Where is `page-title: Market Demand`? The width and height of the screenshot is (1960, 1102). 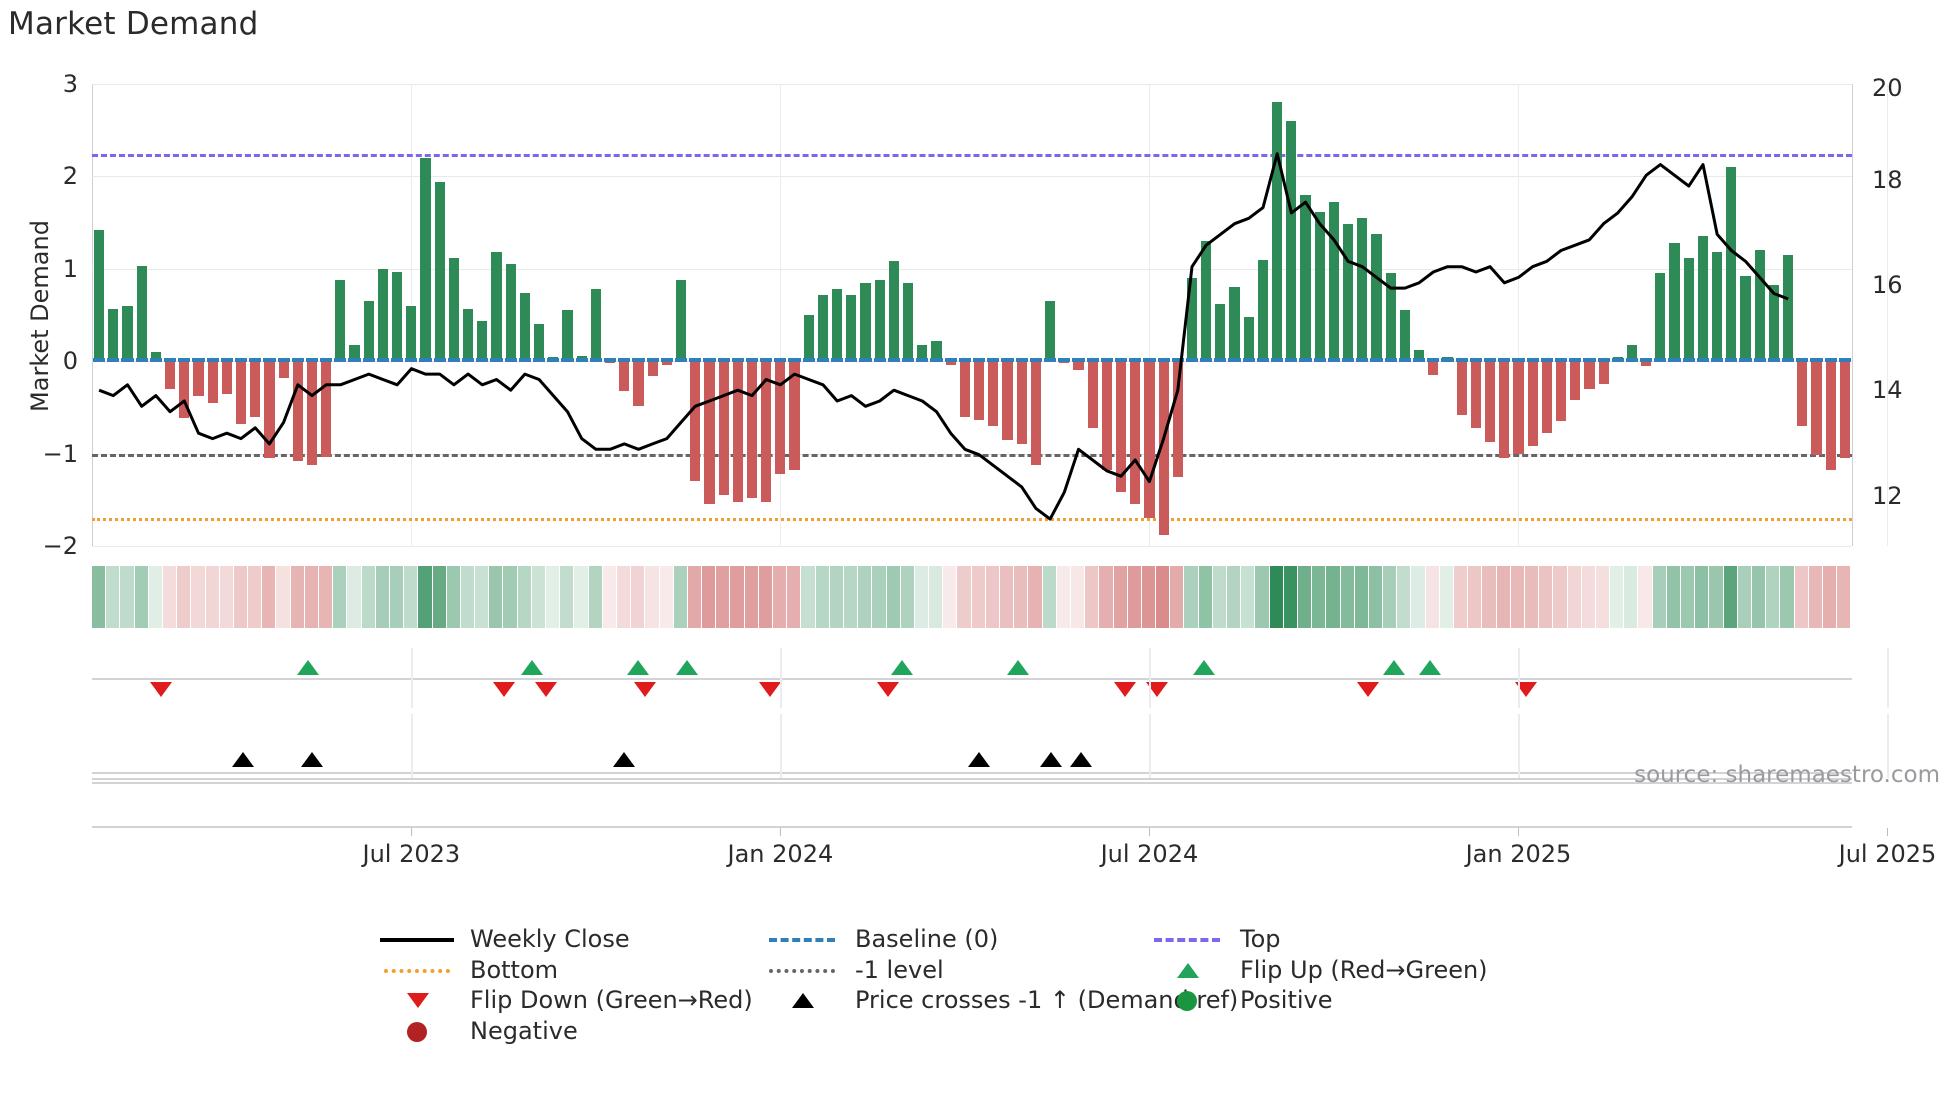 page-title: Market Demand is located at coordinates (133, 24).